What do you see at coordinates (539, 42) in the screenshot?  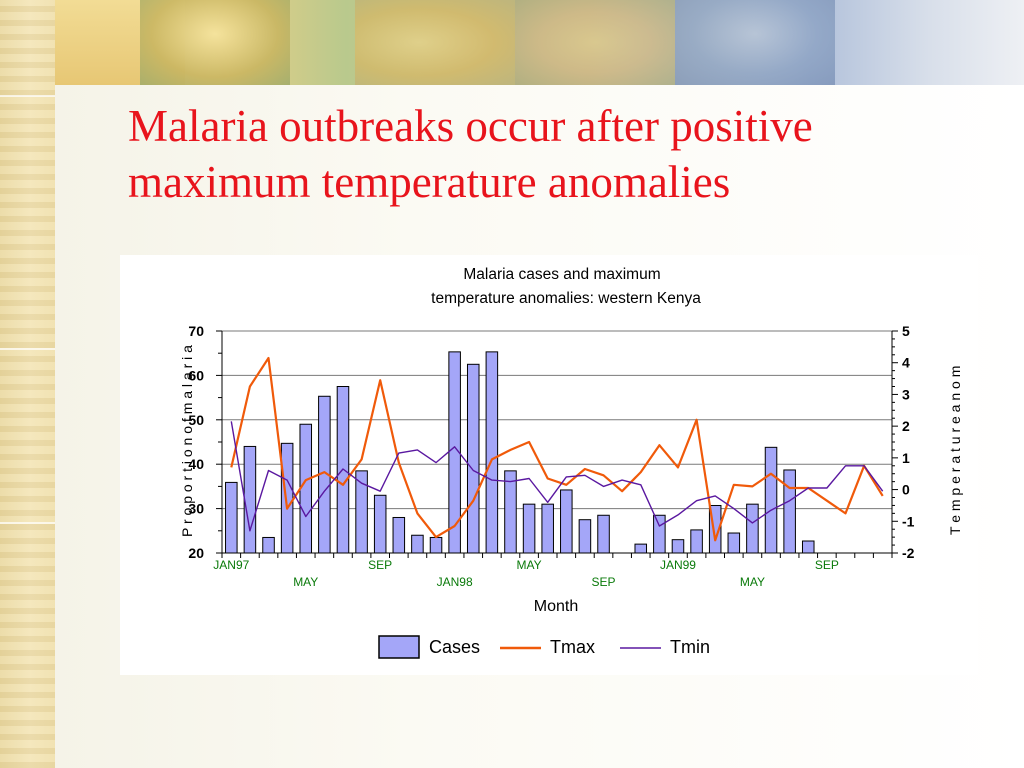 I see `decorative-header-banner` at bounding box center [539, 42].